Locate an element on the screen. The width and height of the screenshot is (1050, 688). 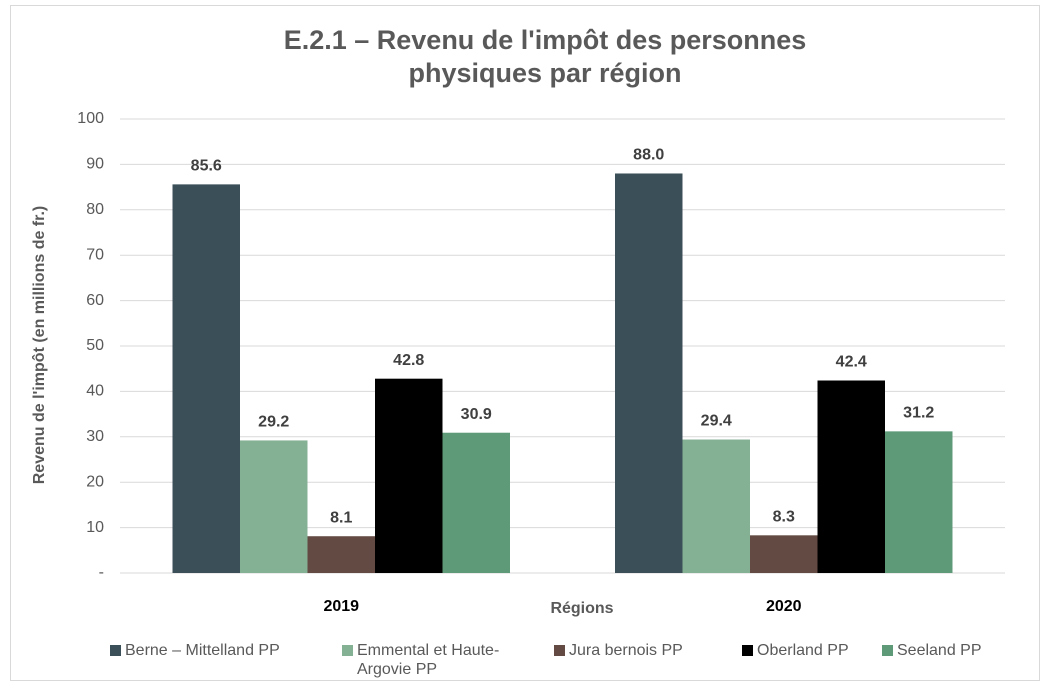
y-tick-label: 70 is located at coordinates (95, 254).